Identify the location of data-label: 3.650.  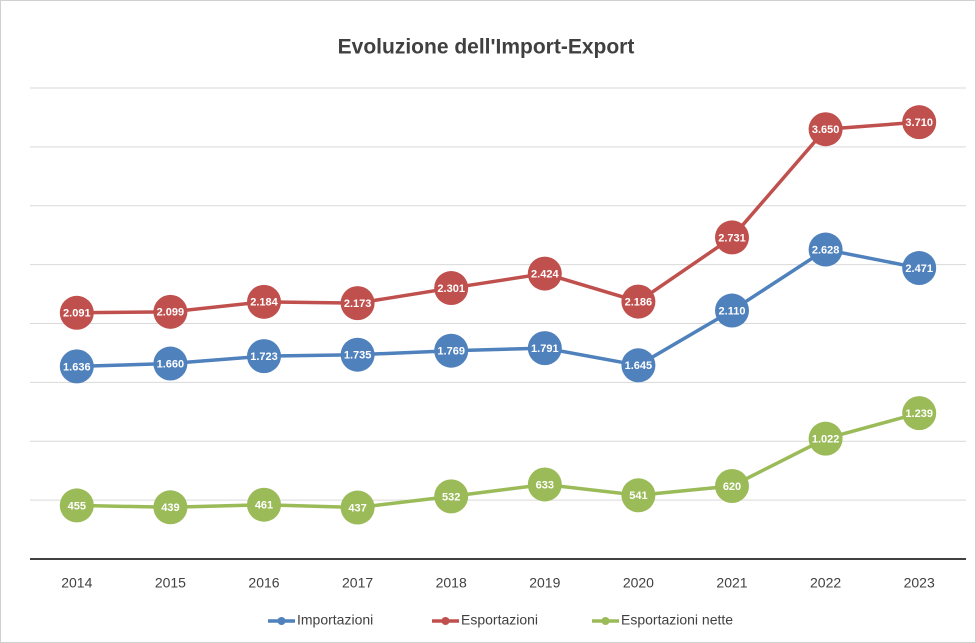
(826, 130).